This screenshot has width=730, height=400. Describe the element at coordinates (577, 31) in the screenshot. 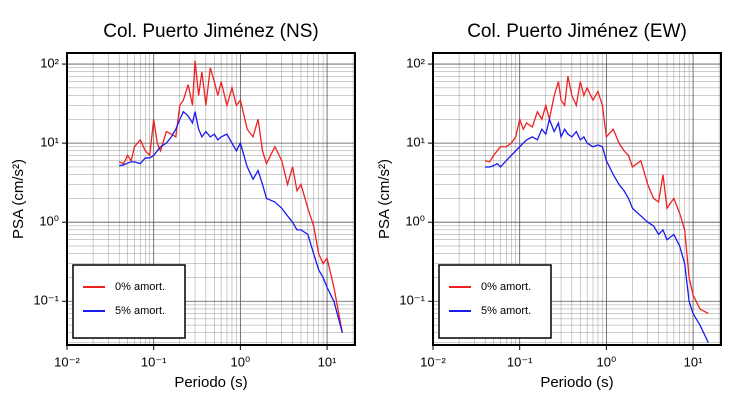

I see `chart-title: Col. Puerto Jiménez (EW)` at that location.